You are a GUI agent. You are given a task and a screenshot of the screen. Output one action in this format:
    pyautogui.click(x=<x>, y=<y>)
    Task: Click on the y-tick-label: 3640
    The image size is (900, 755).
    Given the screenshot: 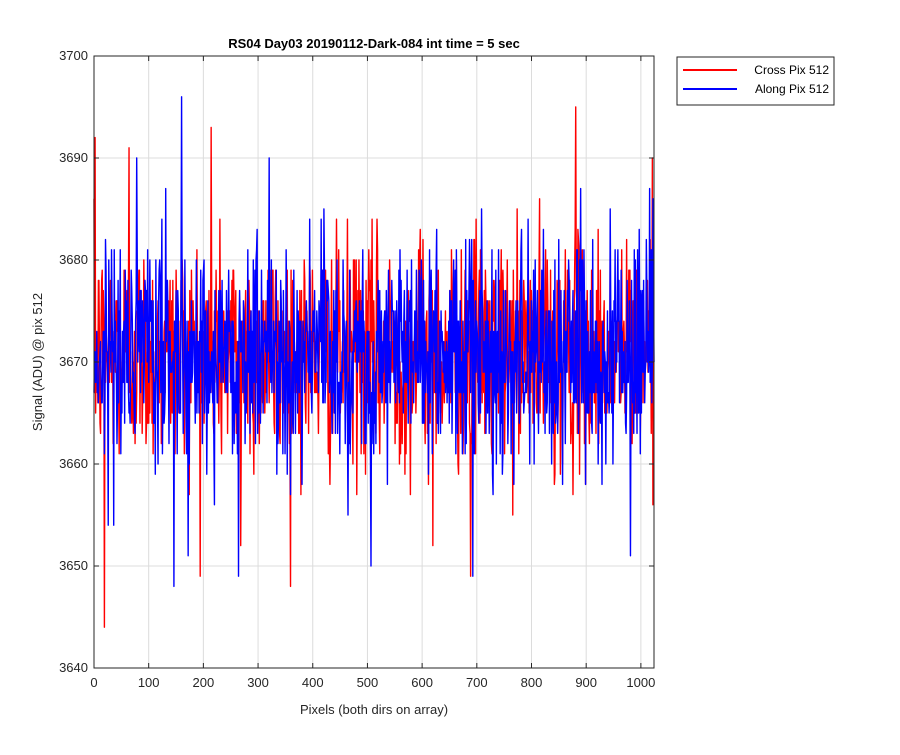 What is the action you would take?
    pyautogui.click(x=73, y=667)
    